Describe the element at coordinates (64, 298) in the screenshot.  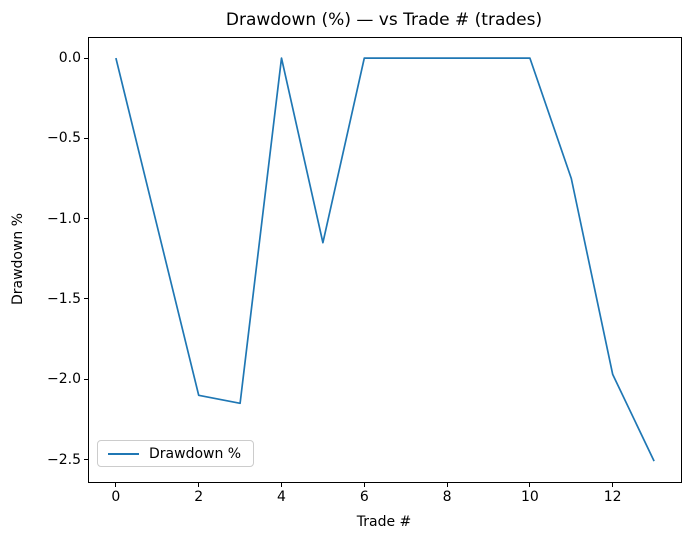
I see `y-tick-label: −1.5` at that location.